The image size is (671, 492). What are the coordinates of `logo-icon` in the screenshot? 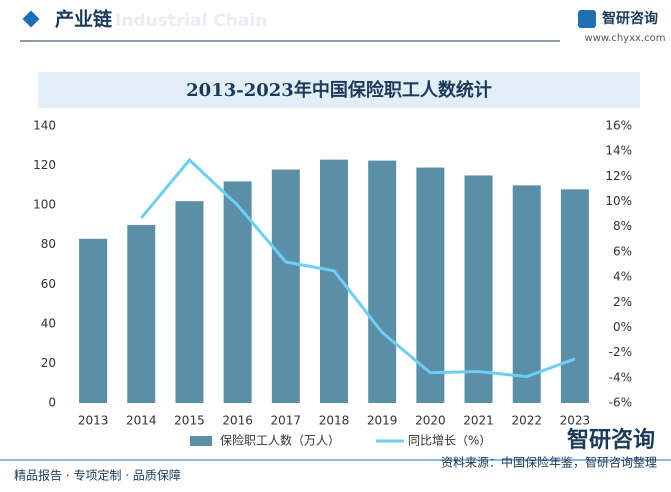 It's located at (587, 19).